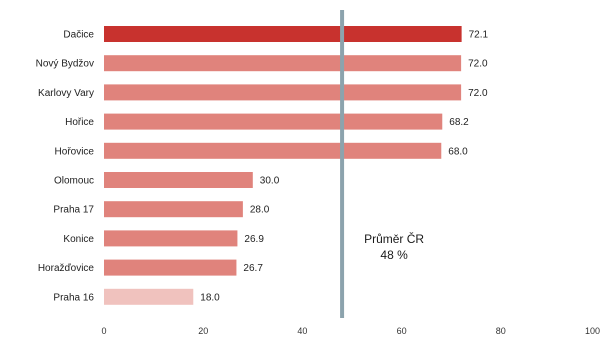 The height and width of the screenshot is (340, 616). Describe the element at coordinates (342, 164) in the screenshot. I see `average-reference-line` at that location.